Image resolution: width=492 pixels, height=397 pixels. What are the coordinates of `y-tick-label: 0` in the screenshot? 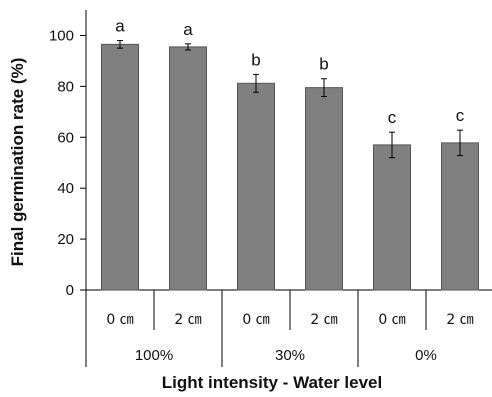 It's located at (70, 290).